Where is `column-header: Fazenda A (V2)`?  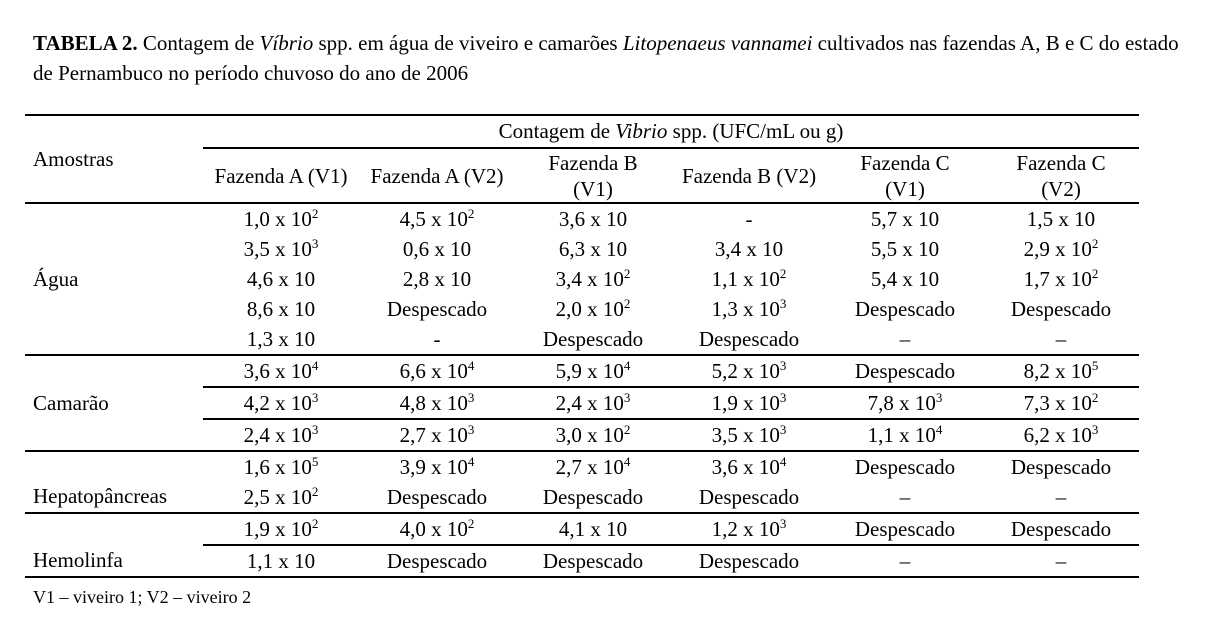
column-header: Fazenda A (V2) is located at coordinates (437, 176).